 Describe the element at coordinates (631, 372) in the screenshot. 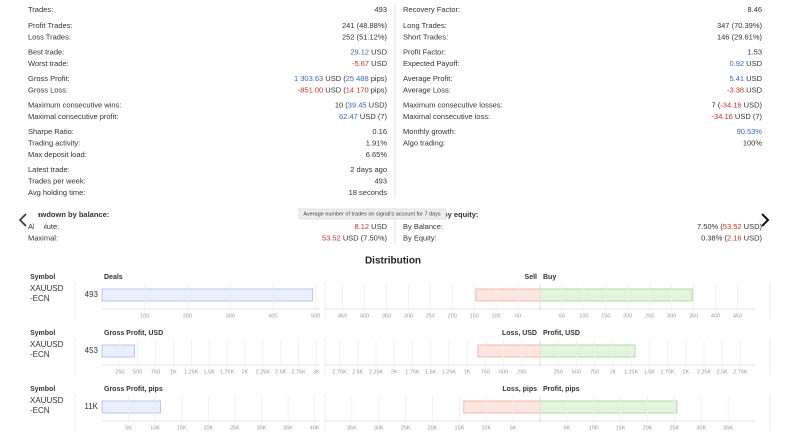

I see `tick-label: 1.25K` at that location.